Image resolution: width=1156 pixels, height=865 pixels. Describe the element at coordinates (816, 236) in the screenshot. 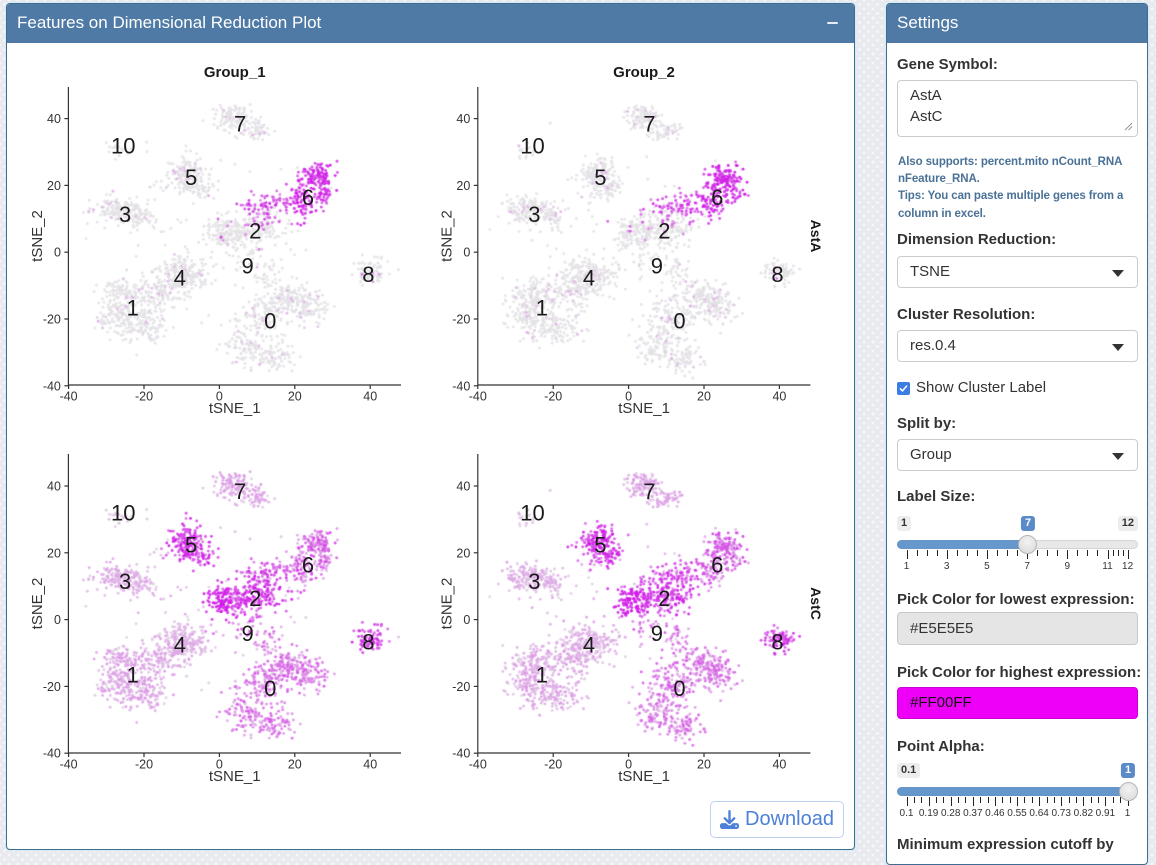

I see `svg-text: AstA` at that location.